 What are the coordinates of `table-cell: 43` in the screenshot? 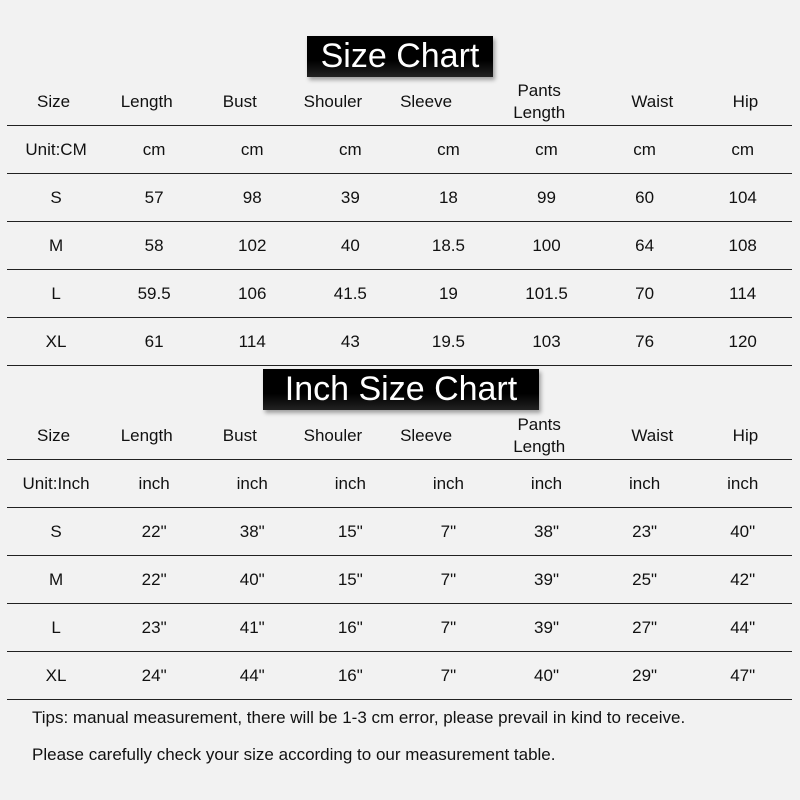 It's located at (350, 341).